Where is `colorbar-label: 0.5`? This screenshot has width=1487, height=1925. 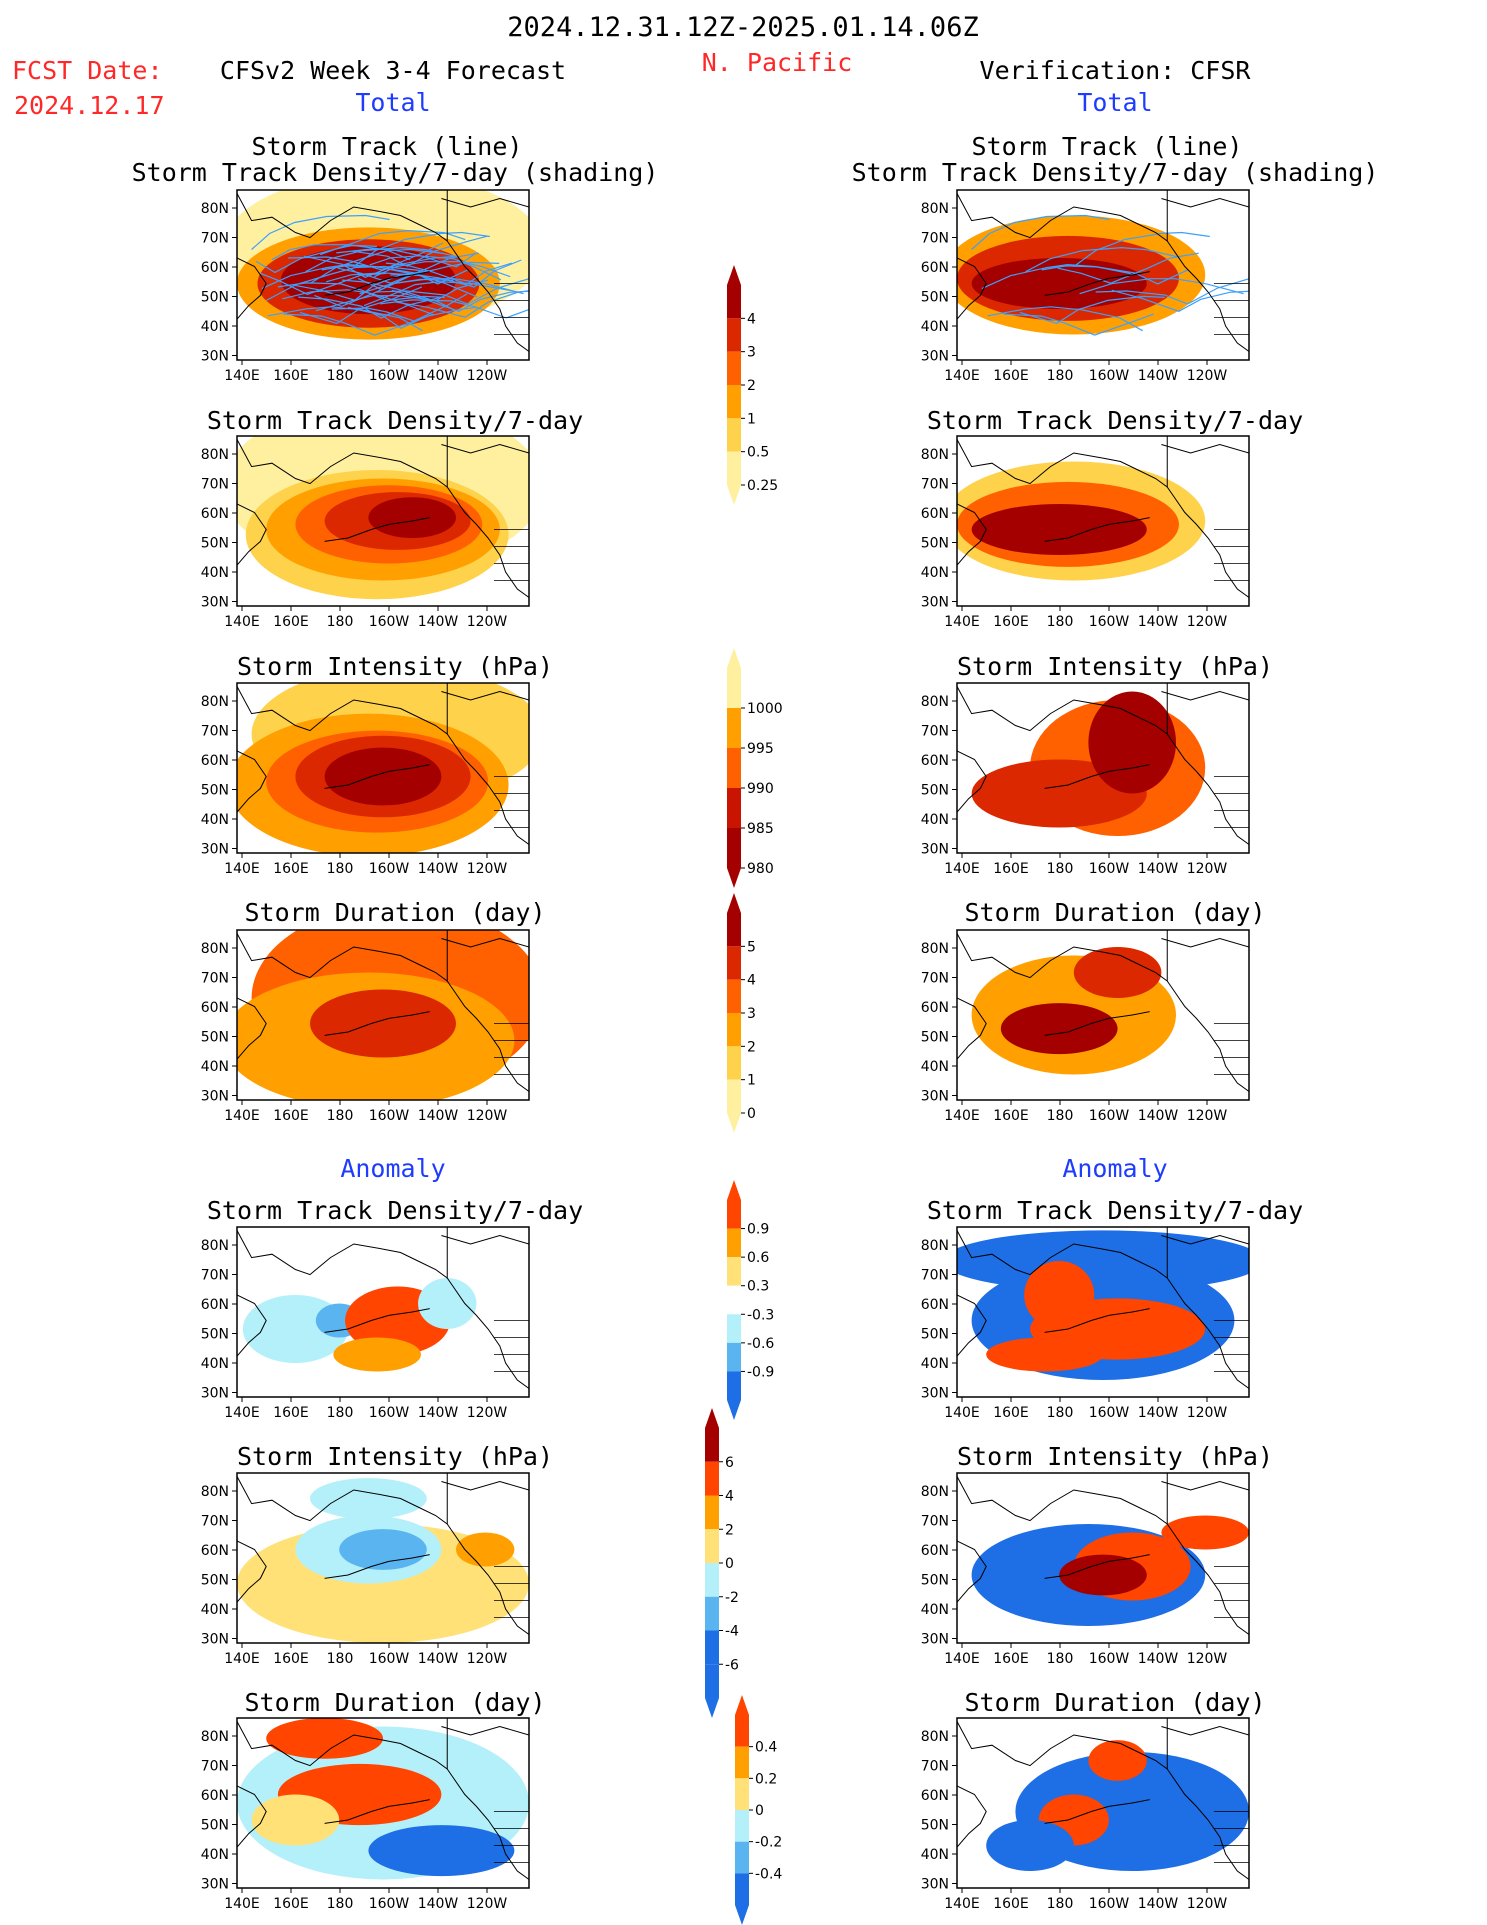 colorbar-label: 0.5 is located at coordinates (758, 453).